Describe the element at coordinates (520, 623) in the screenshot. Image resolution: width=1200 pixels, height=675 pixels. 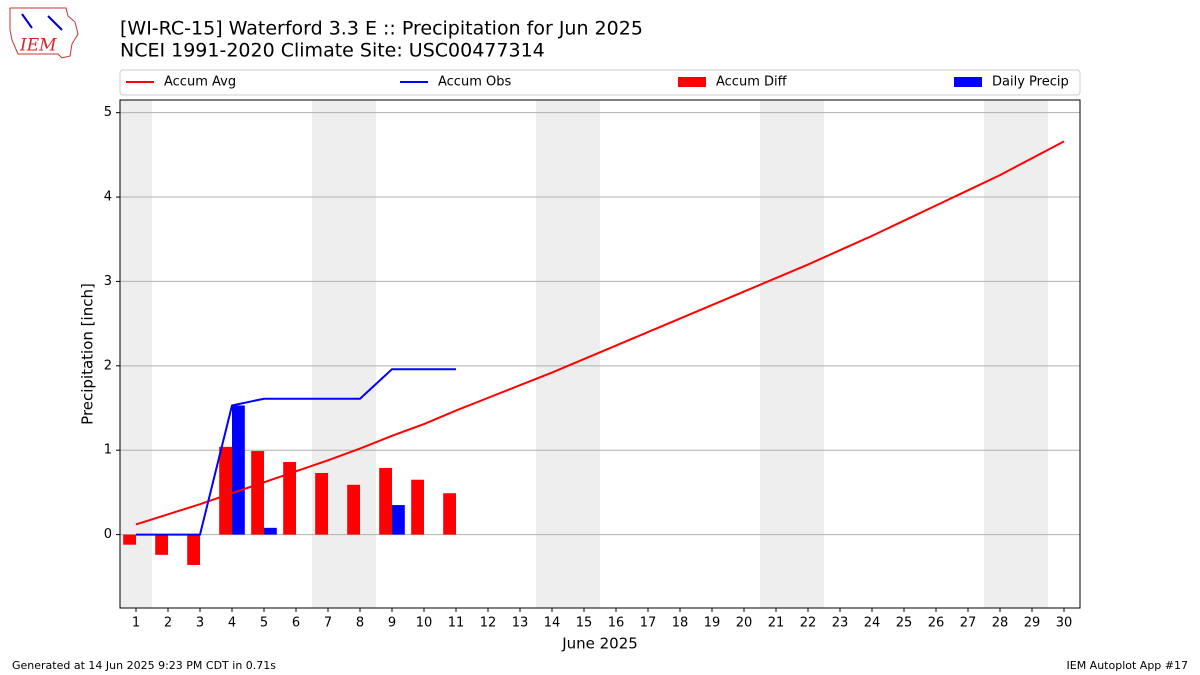
I see `x-tick-label: 13` at that location.